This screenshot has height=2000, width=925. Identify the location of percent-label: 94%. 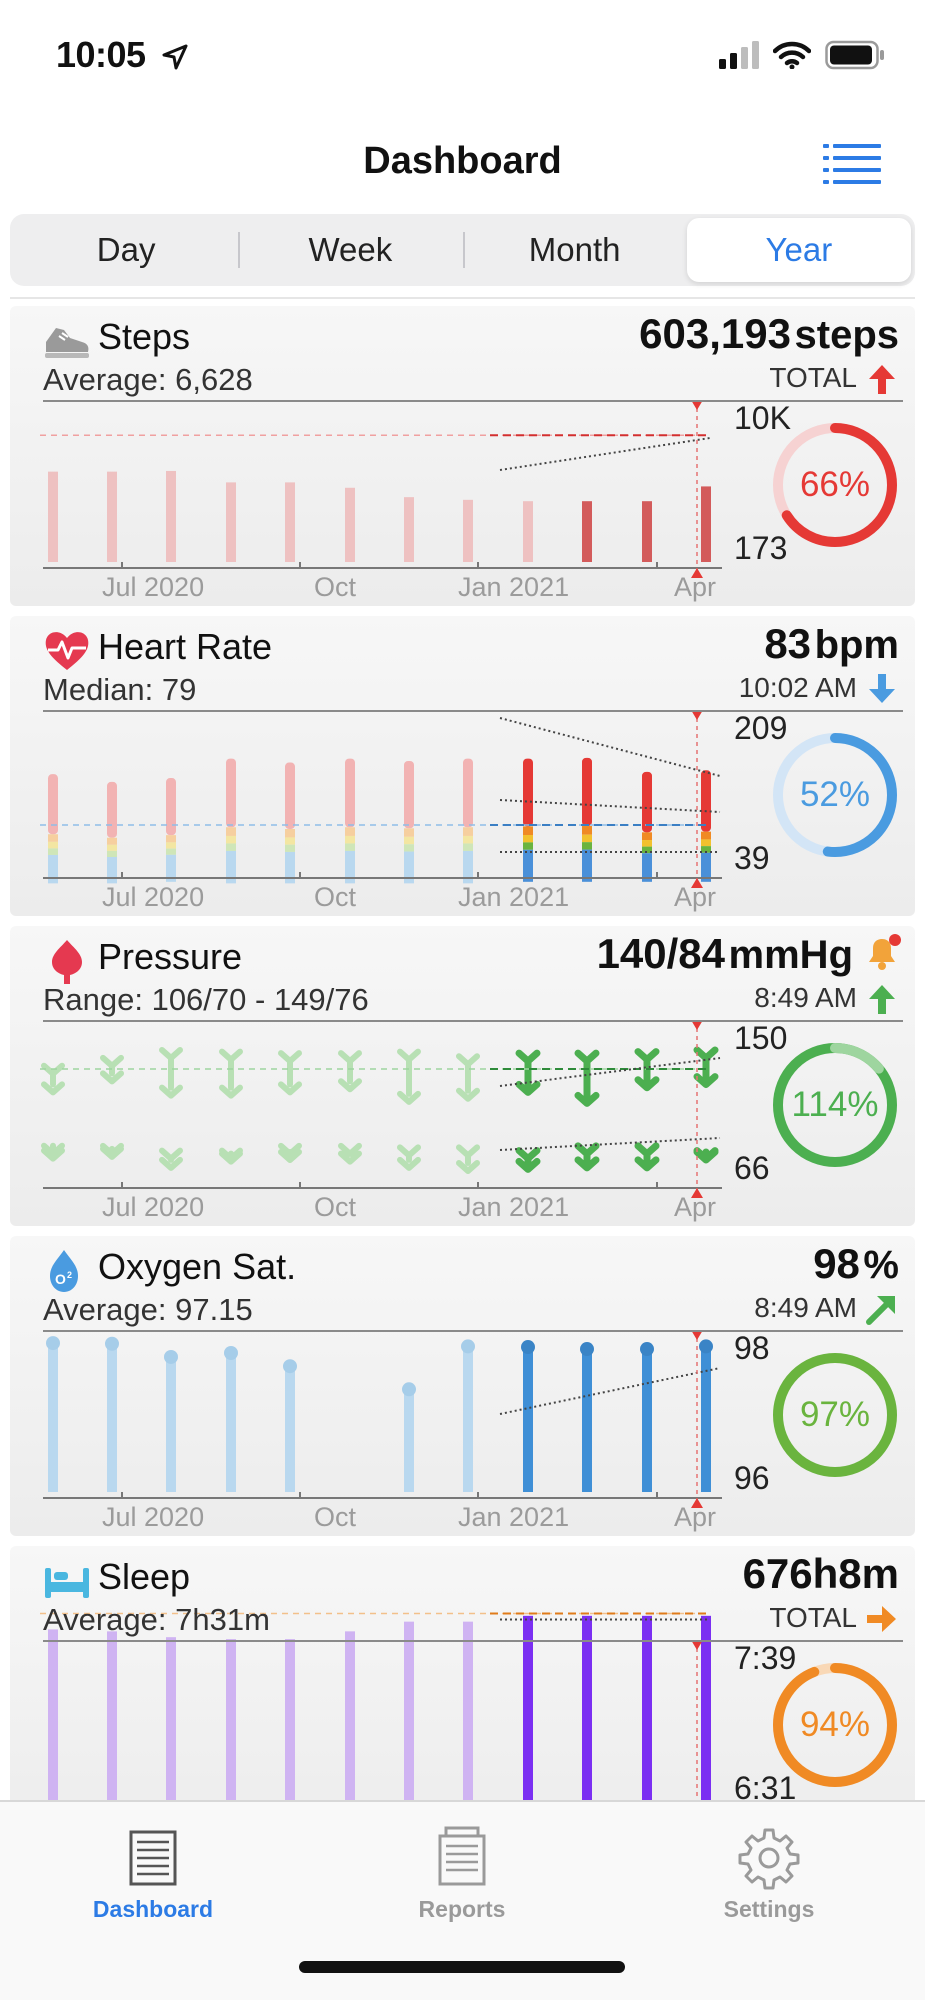
(835, 1724).